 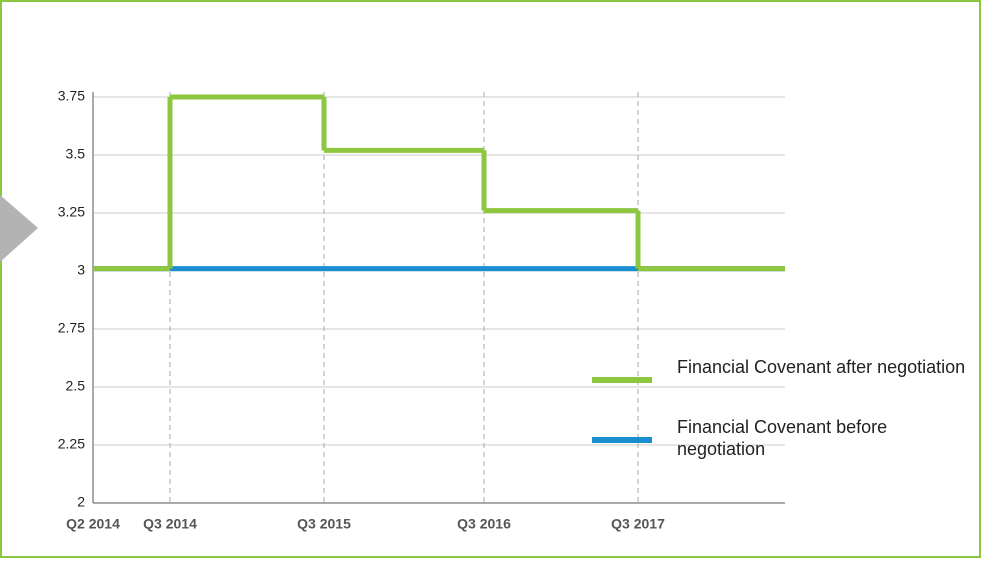 What do you see at coordinates (638, 524) in the screenshot?
I see `x-tick-label: Q3 2017` at bounding box center [638, 524].